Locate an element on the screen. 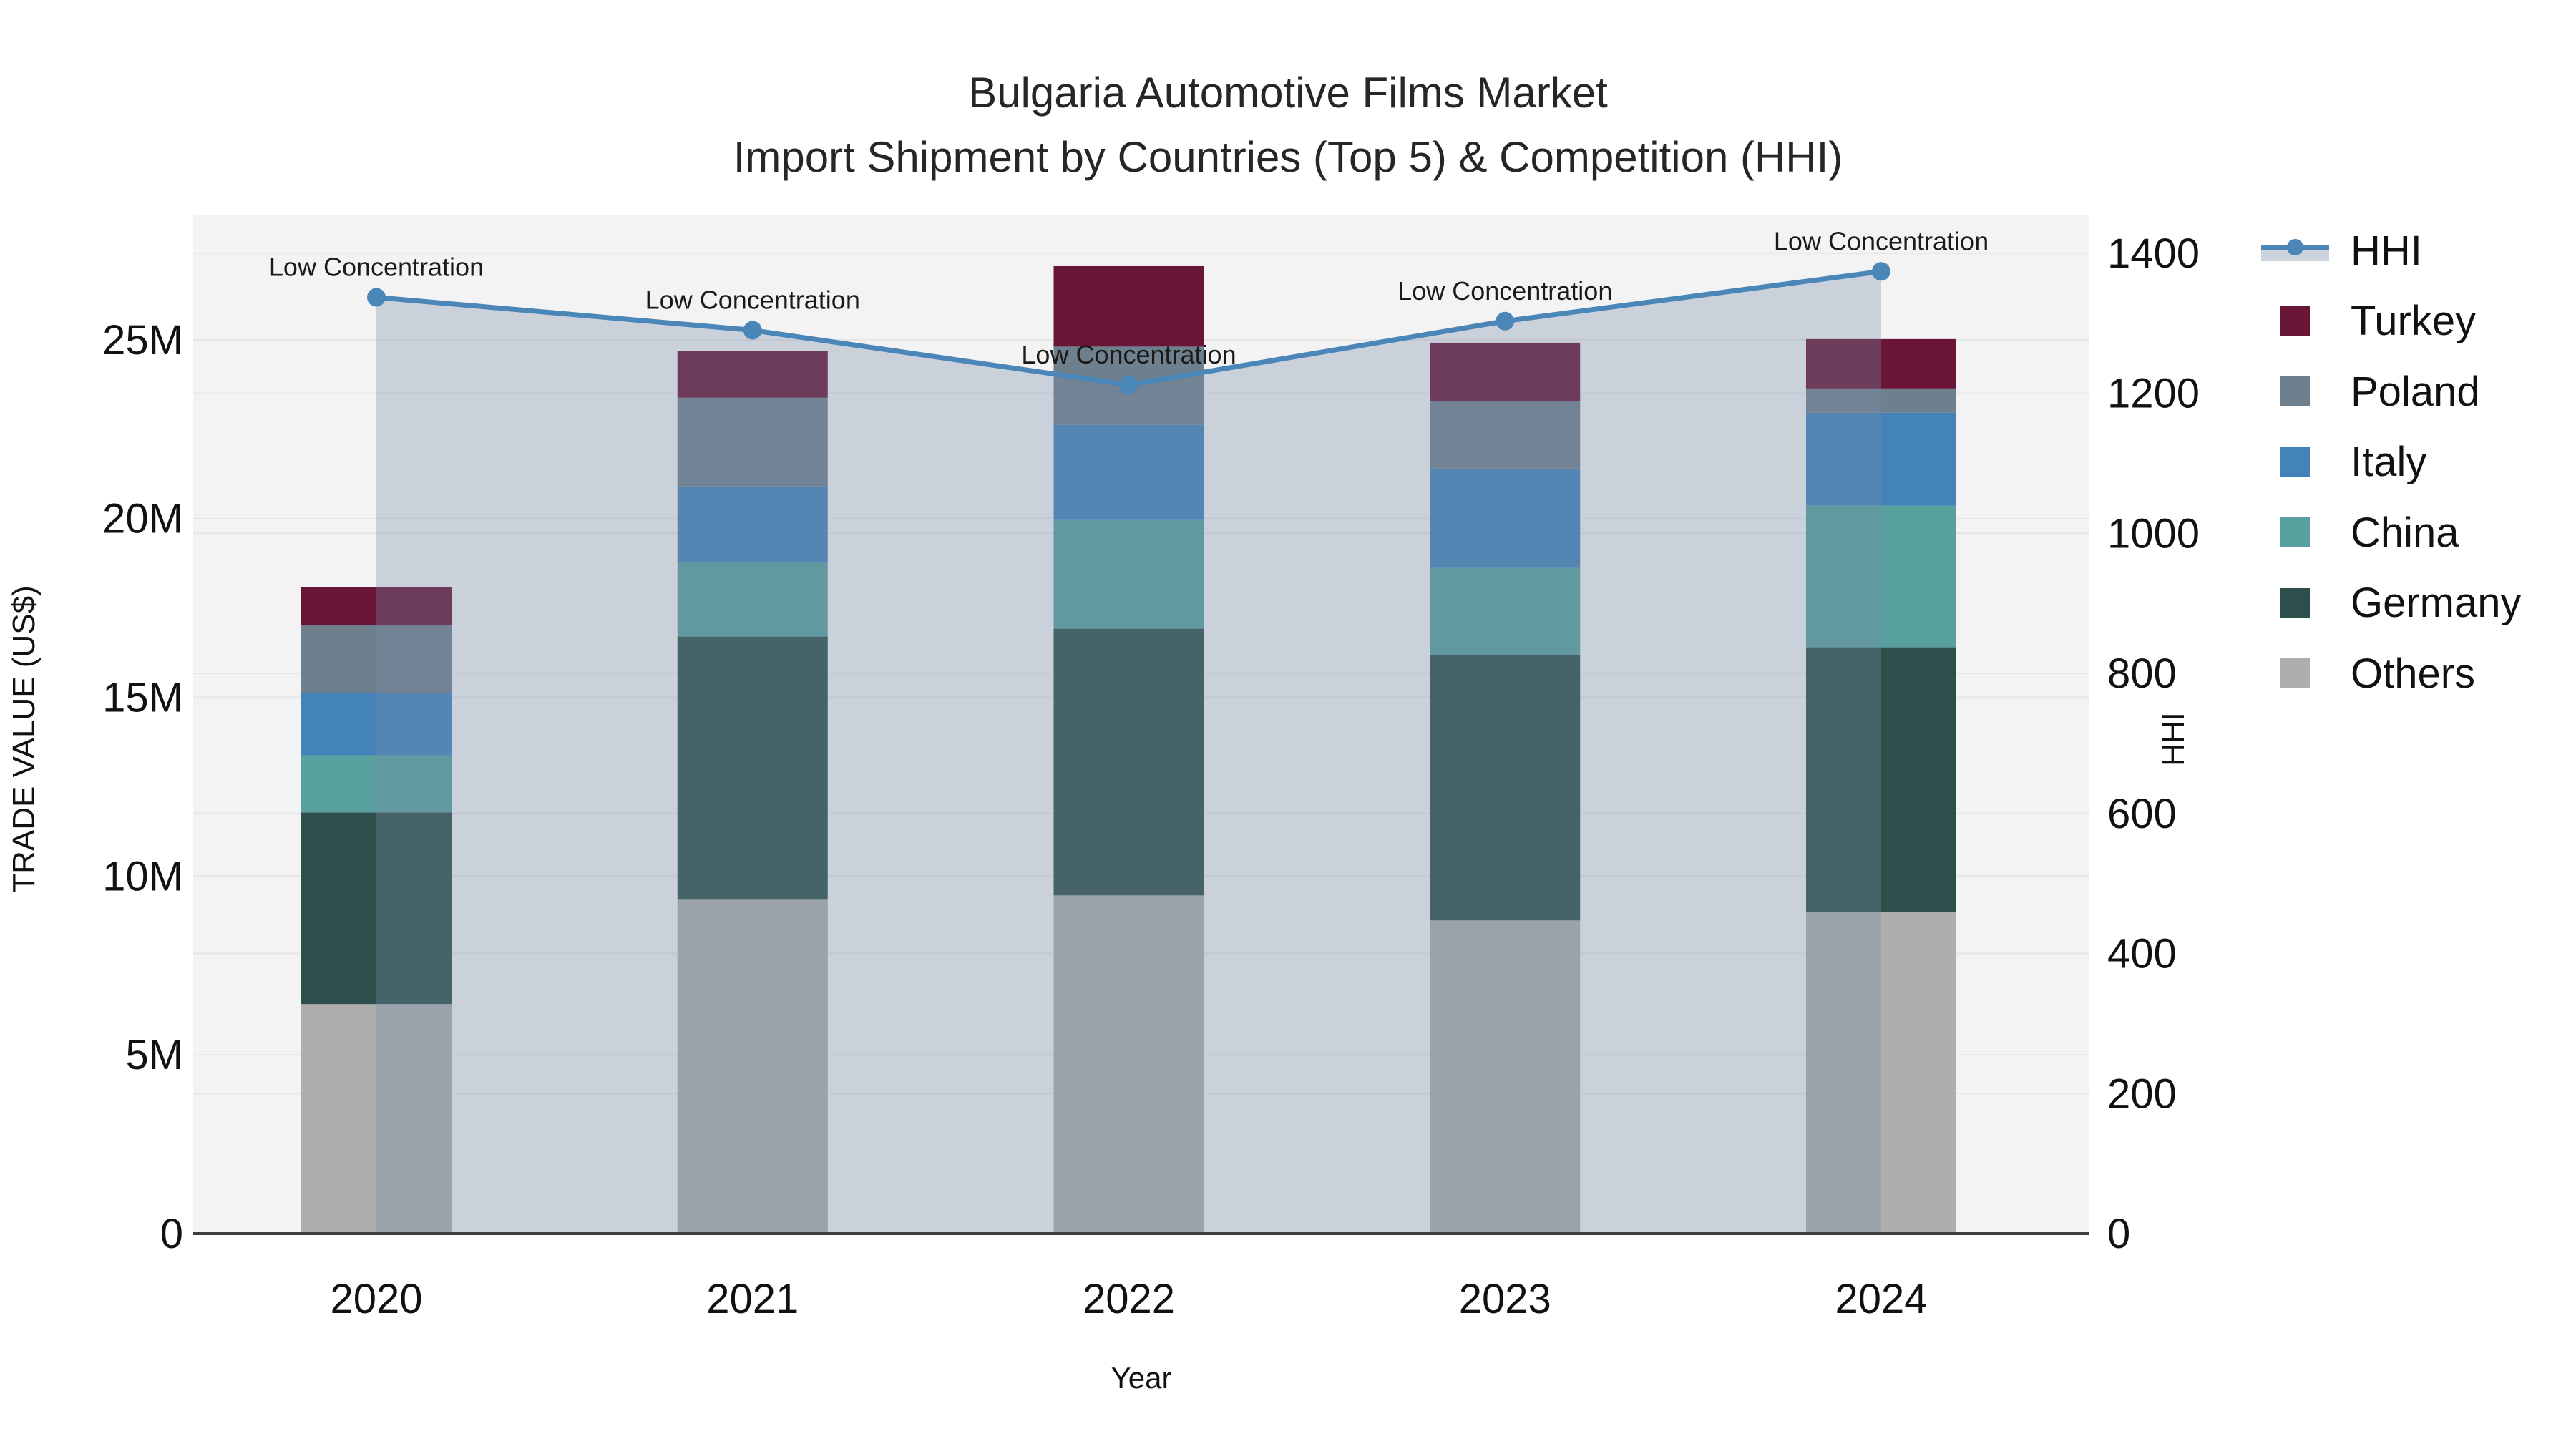  y-left-tick-label-2: 10M is located at coordinates (142, 876).